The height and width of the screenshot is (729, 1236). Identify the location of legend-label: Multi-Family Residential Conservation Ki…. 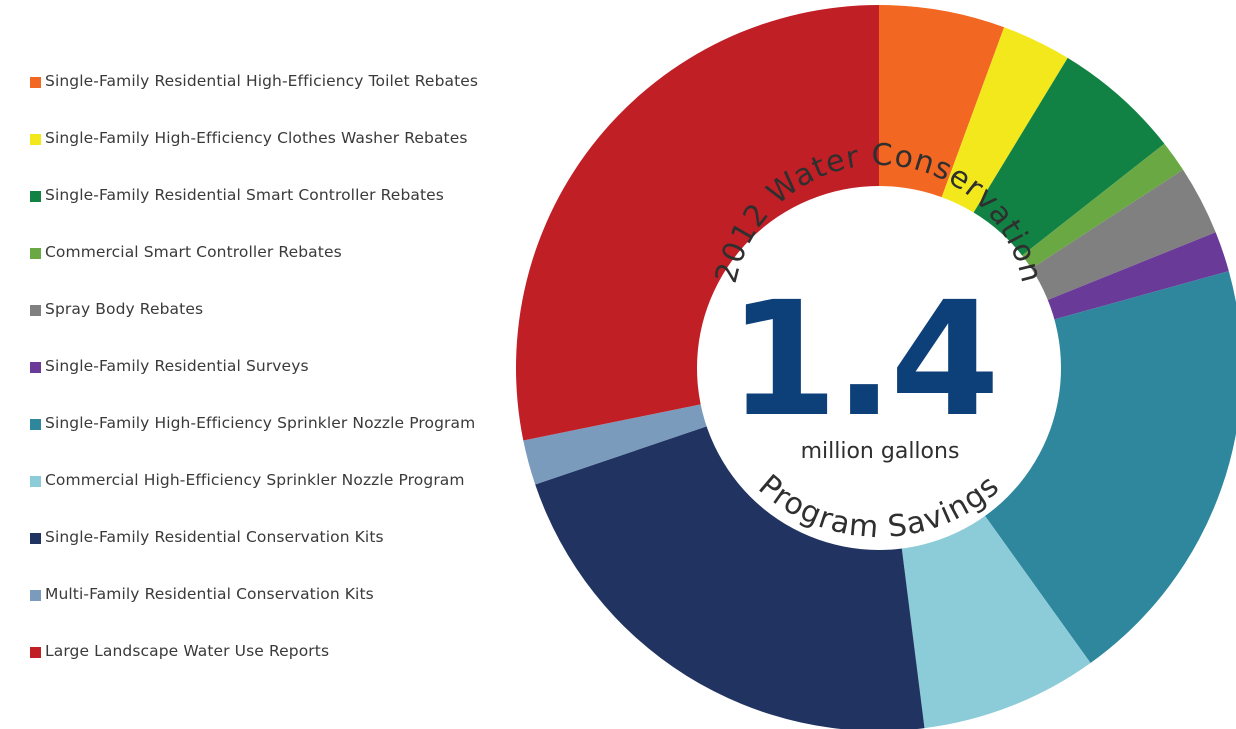
(209, 594).